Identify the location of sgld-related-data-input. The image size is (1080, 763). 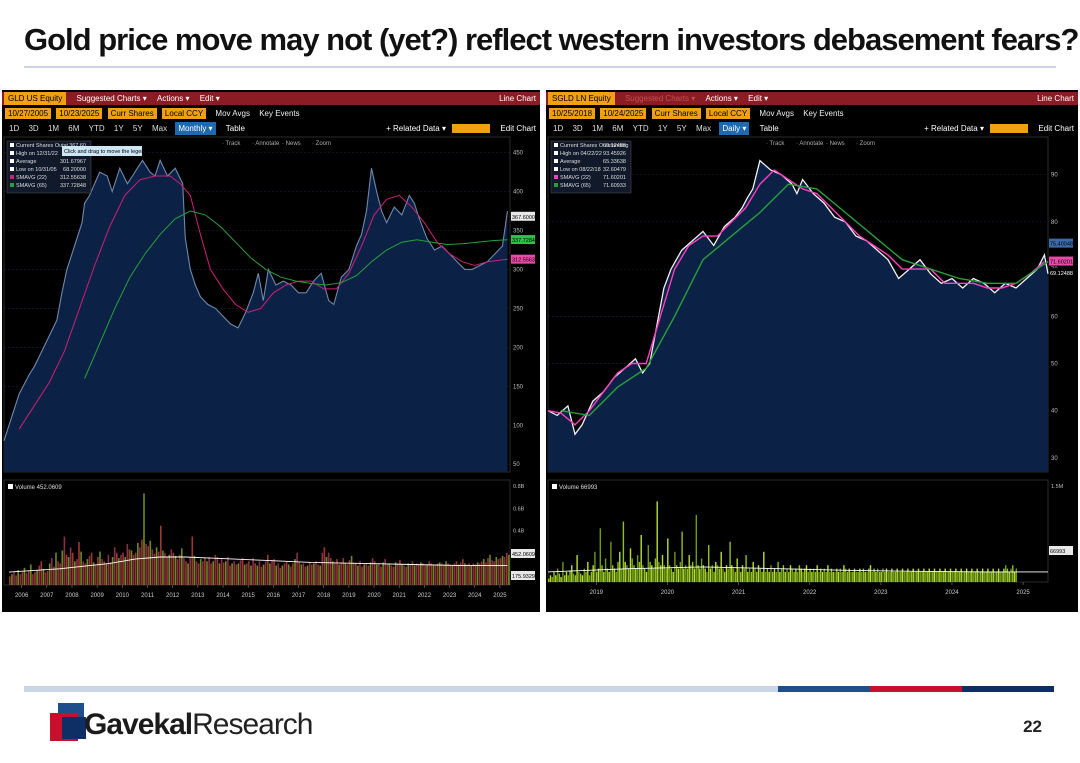
(1009, 129).